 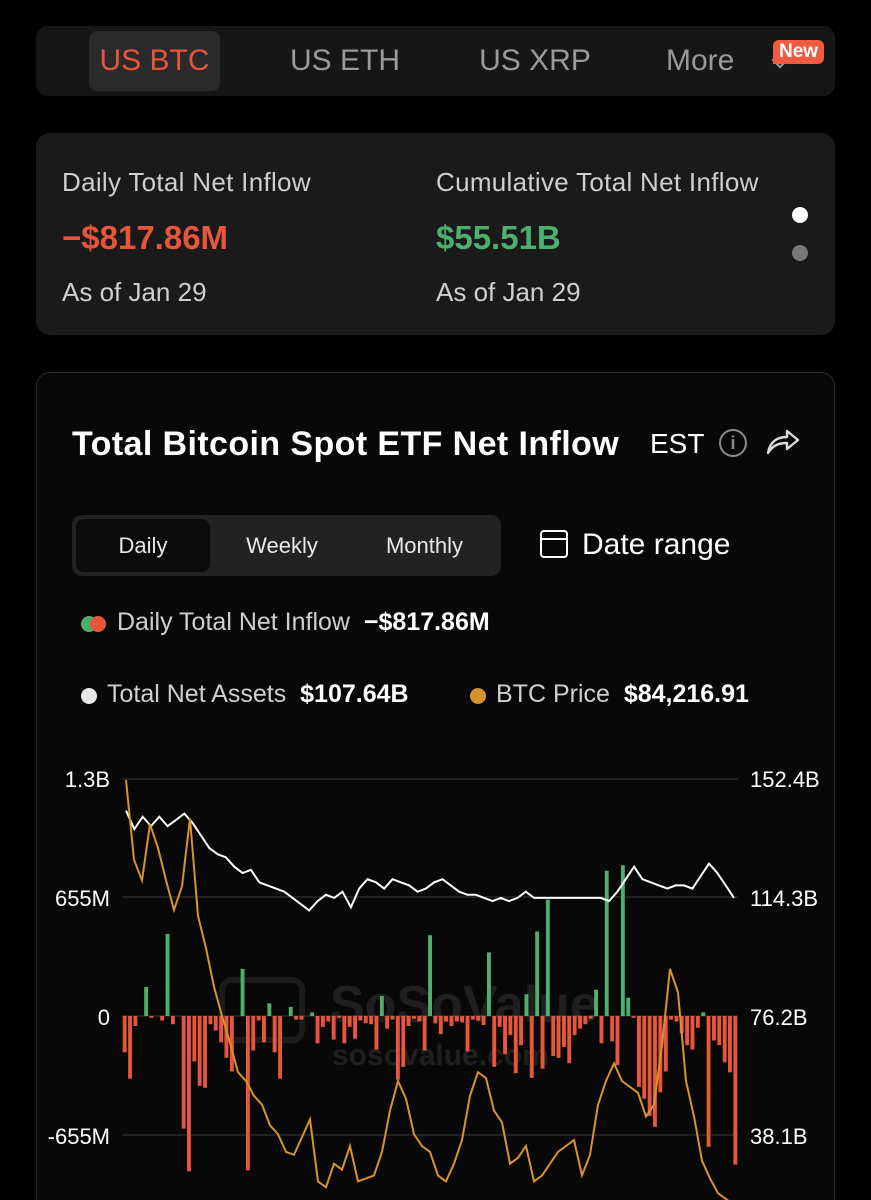 What do you see at coordinates (554, 544) in the screenshot?
I see `calendar-icon` at bounding box center [554, 544].